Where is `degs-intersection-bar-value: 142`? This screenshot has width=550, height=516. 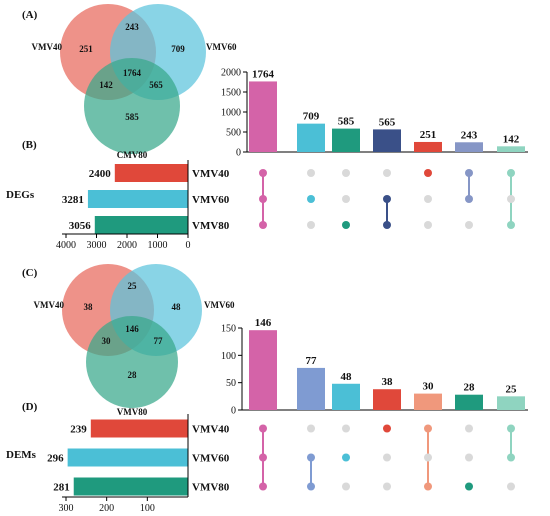 degs-intersection-bar-value: 142 is located at coordinates (511, 139).